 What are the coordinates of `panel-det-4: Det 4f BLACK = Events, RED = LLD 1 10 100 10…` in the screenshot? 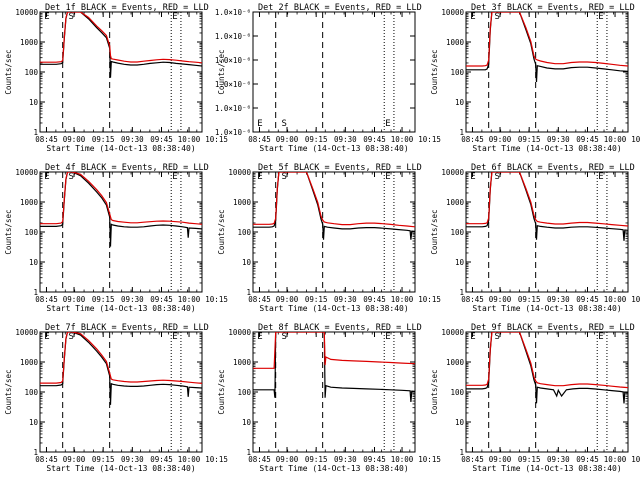 It's located at (116, 238).